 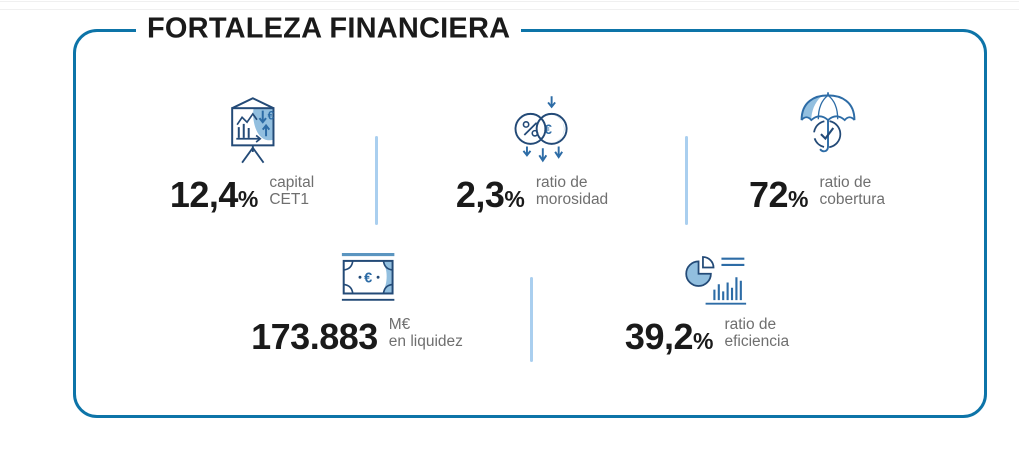 What do you see at coordinates (399, 324) in the screenshot?
I see `metric-label-line1: M€` at bounding box center [399, 324].